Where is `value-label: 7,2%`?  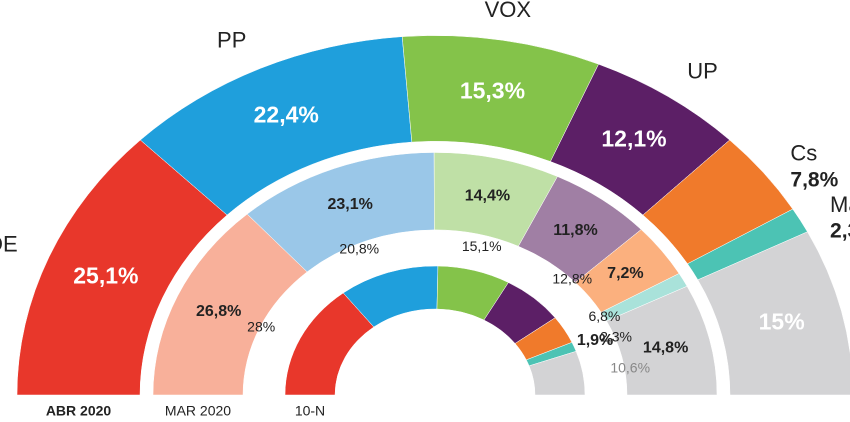
value-label: 7,2% is located at coordinates (625, 273).